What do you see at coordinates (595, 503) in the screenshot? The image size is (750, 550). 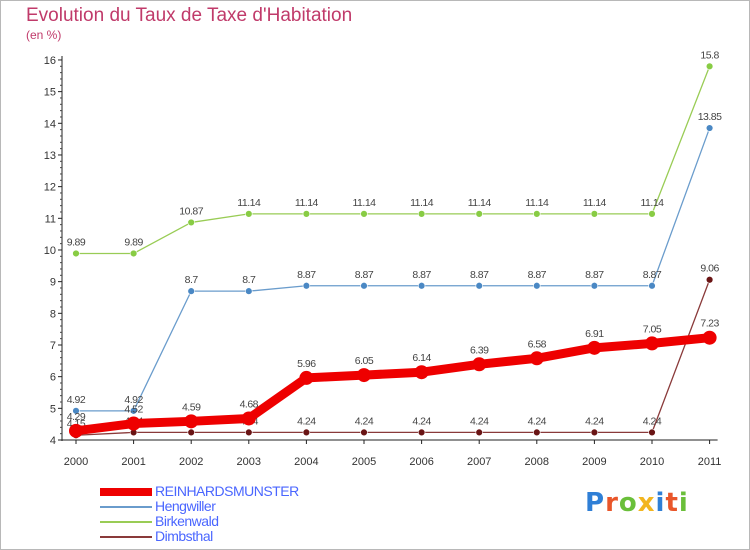 I see `logo-letter: P` at bounding box center [595, 503].